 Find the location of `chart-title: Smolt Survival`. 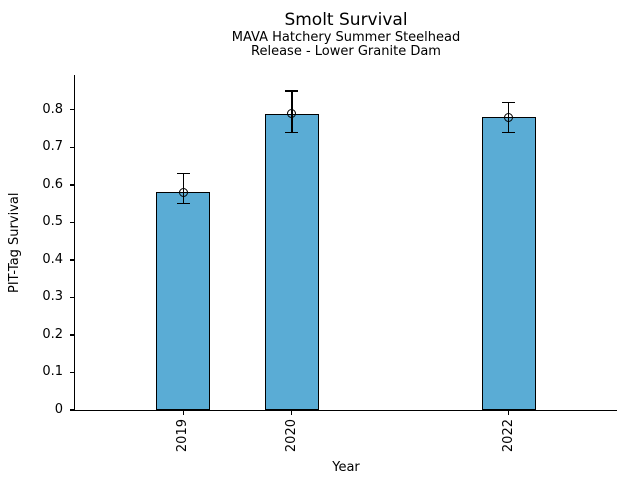

chart-title: Smolt Survival is located at coordinates (346, 20).